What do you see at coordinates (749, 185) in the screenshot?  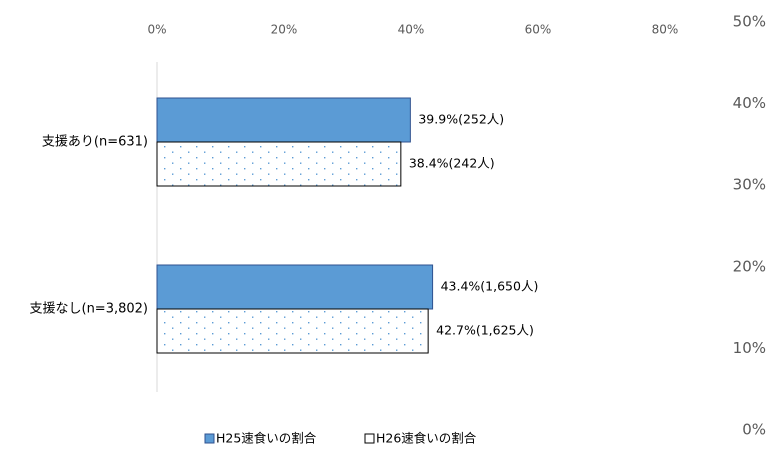 I see `y2-tick-label: 30%` at bounding box center [749, 185].